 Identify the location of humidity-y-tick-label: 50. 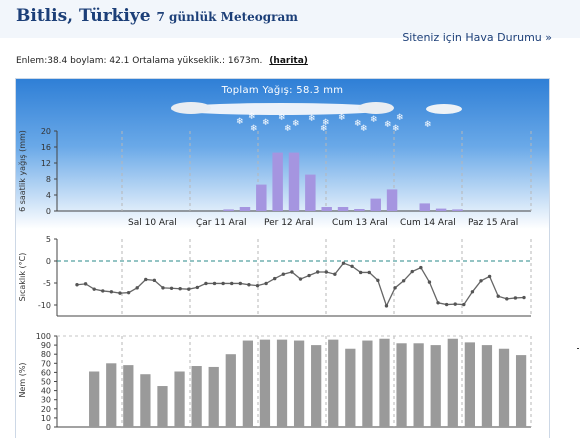
(46, 382).